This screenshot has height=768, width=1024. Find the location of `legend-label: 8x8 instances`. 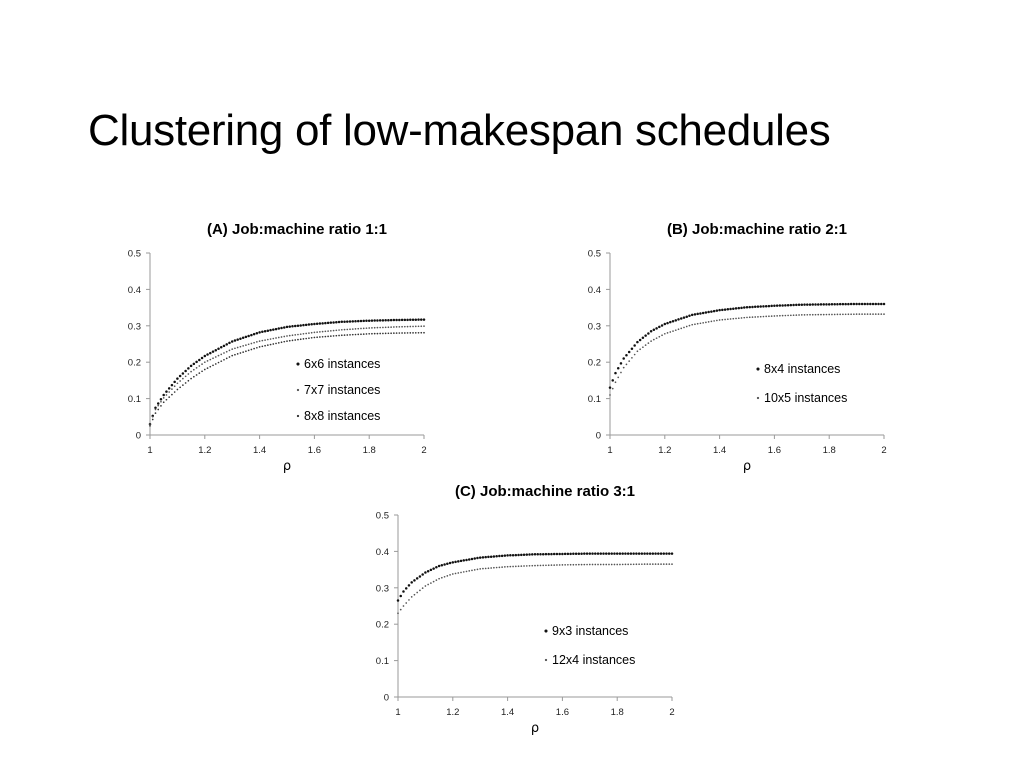

legend-label: 8x8 instances is located at coordinates (342, 416).